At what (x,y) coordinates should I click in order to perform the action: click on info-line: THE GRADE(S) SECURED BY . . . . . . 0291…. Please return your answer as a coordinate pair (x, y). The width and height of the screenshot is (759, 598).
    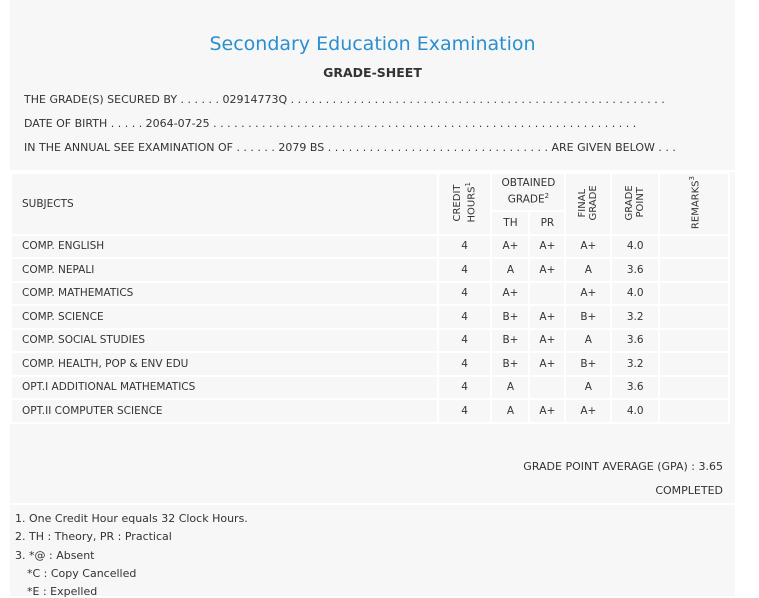
    Looking at the image, I should click on (344, 99).